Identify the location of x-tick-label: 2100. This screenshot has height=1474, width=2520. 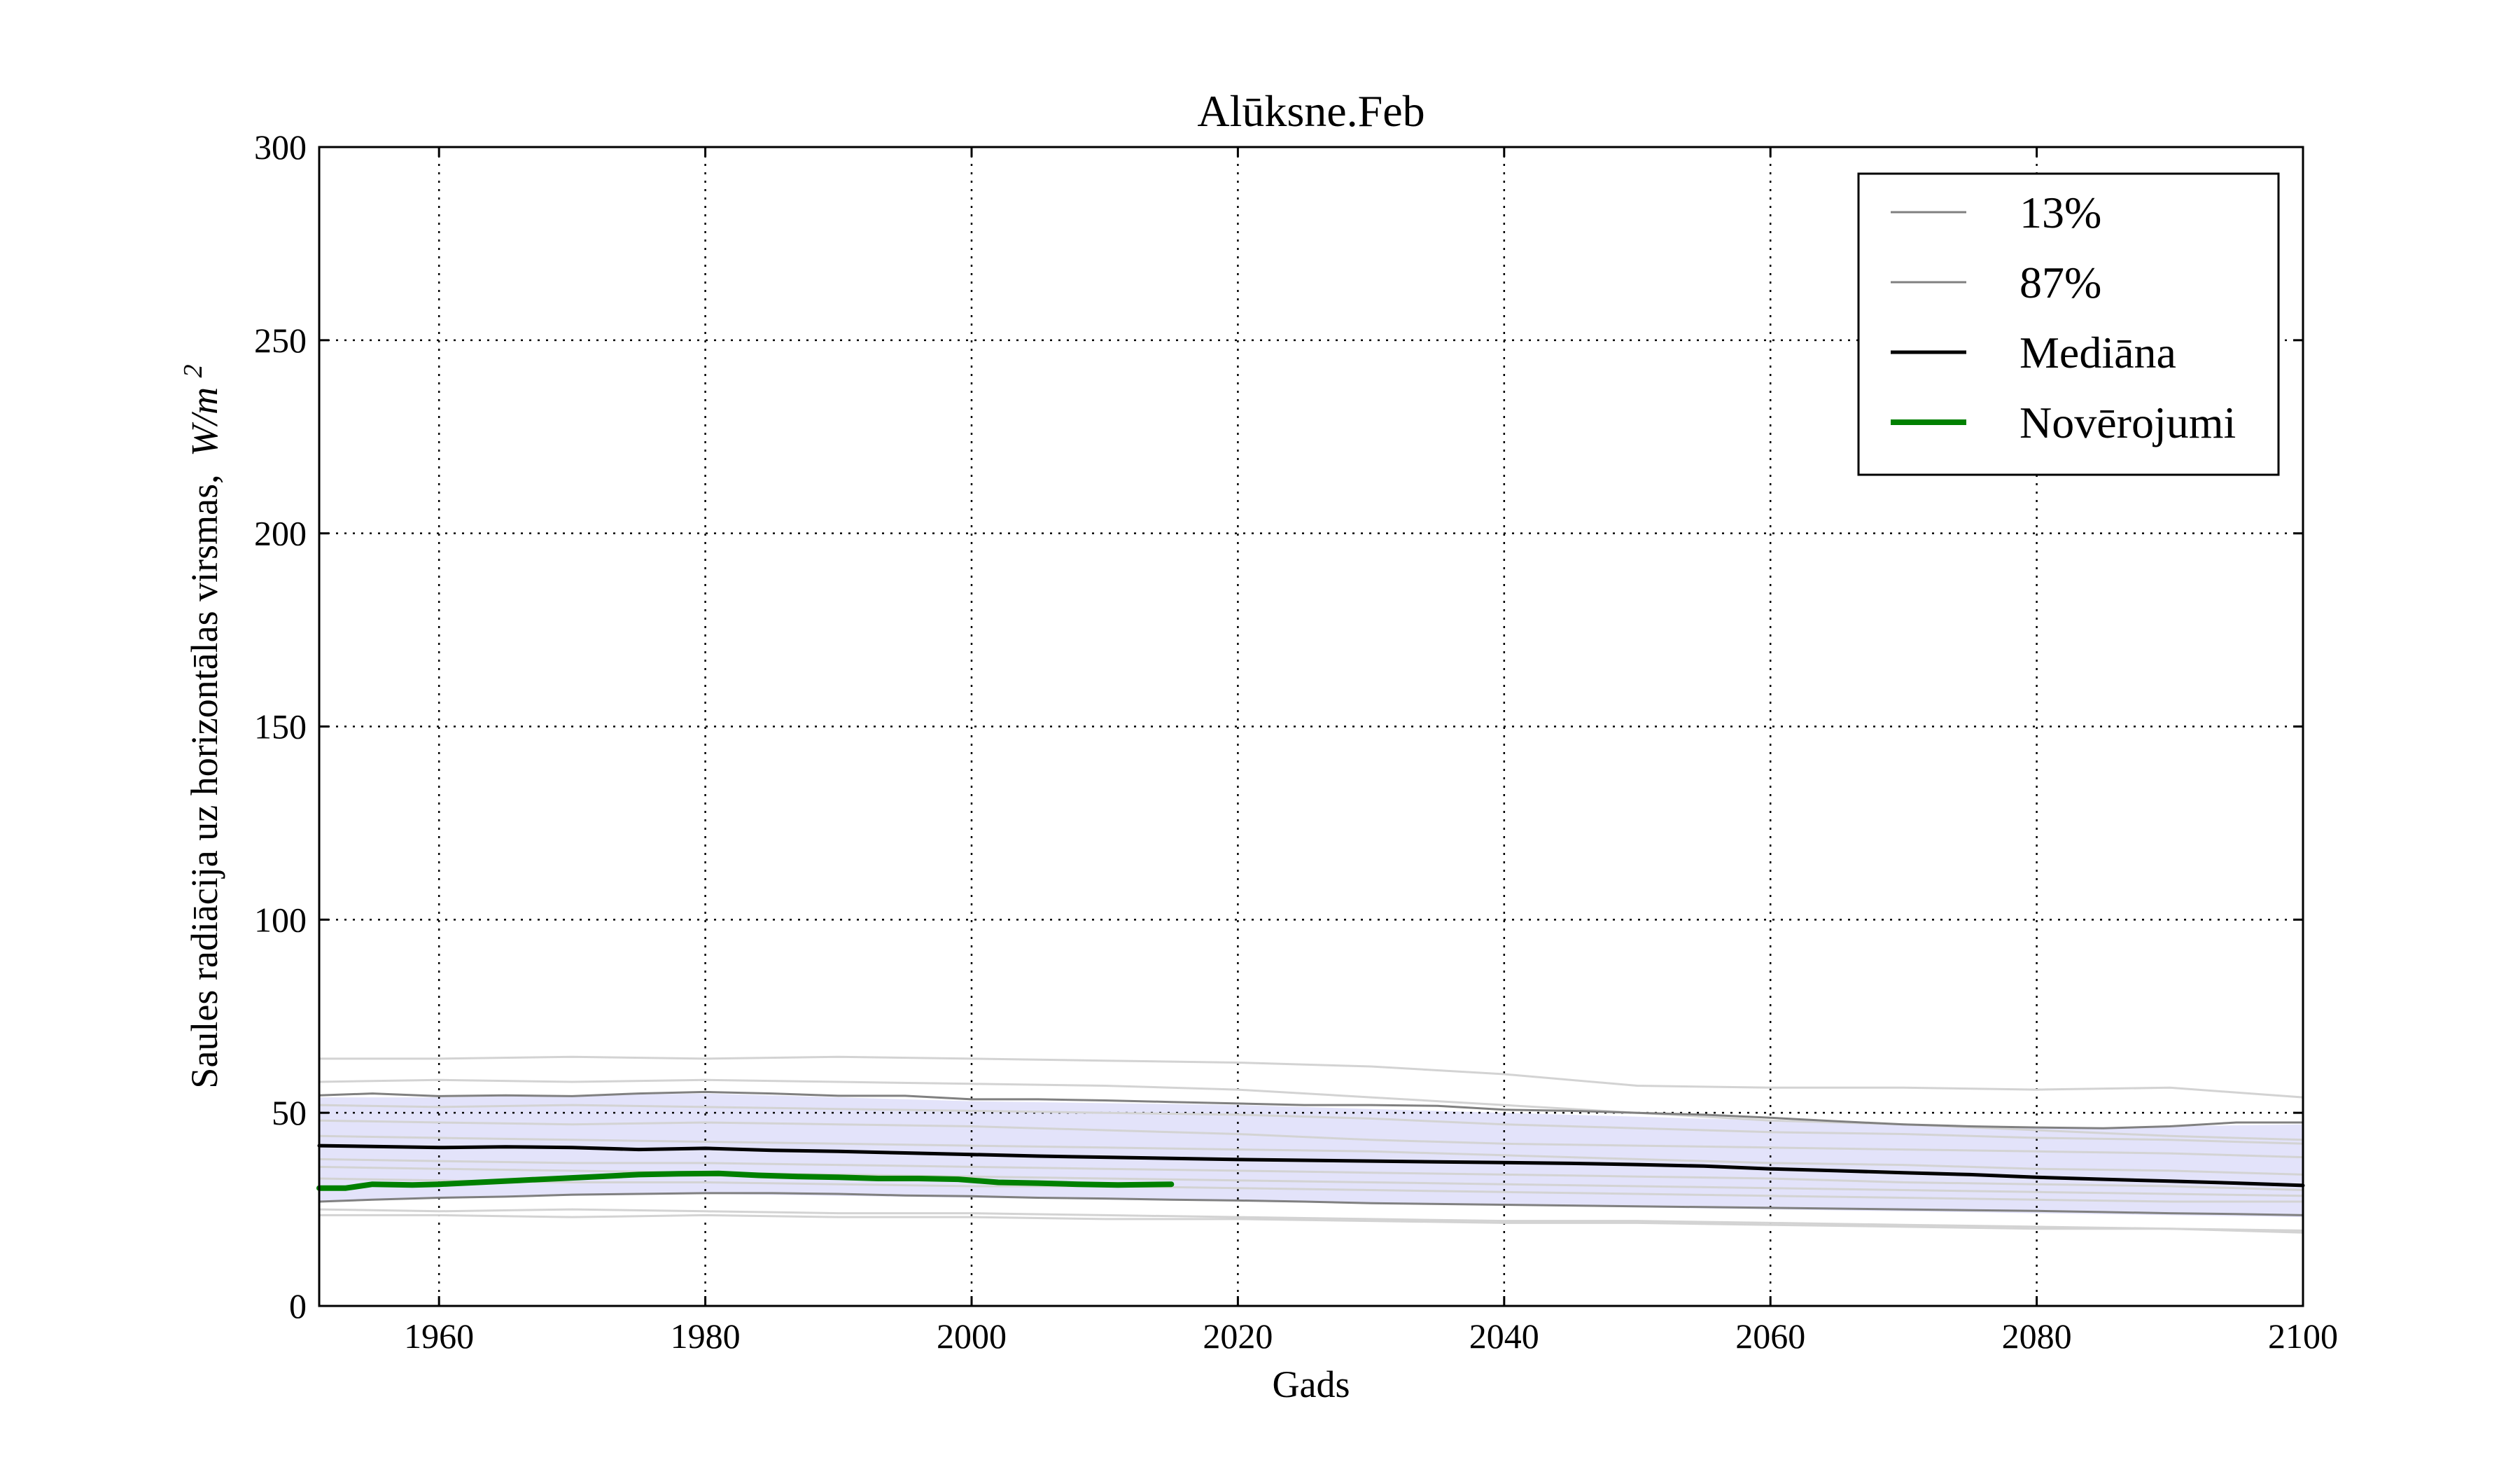
(2303, 1336).